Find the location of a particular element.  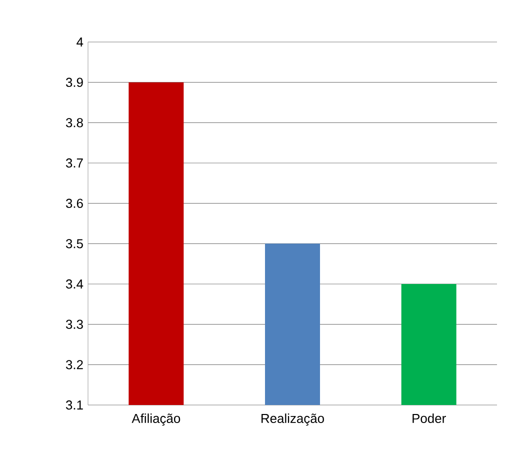

y-tick-label: 3.8 is located at coordinates (74, 123).